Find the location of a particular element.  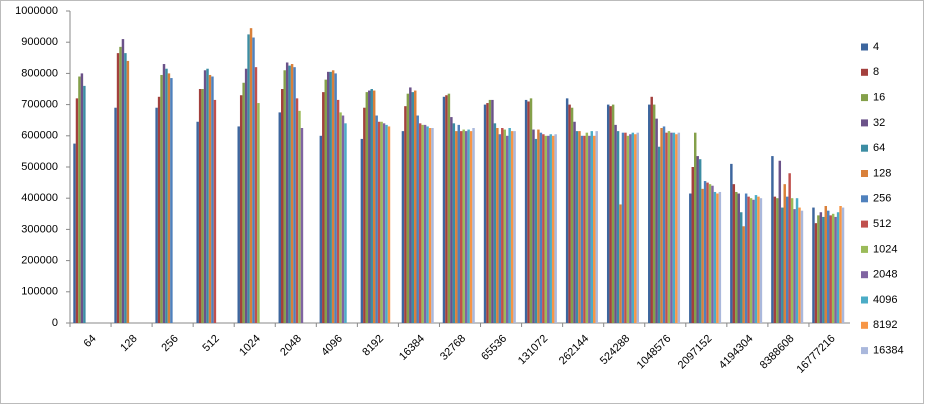

y-tick-label: 200000 is located at coordinates (39, 261).